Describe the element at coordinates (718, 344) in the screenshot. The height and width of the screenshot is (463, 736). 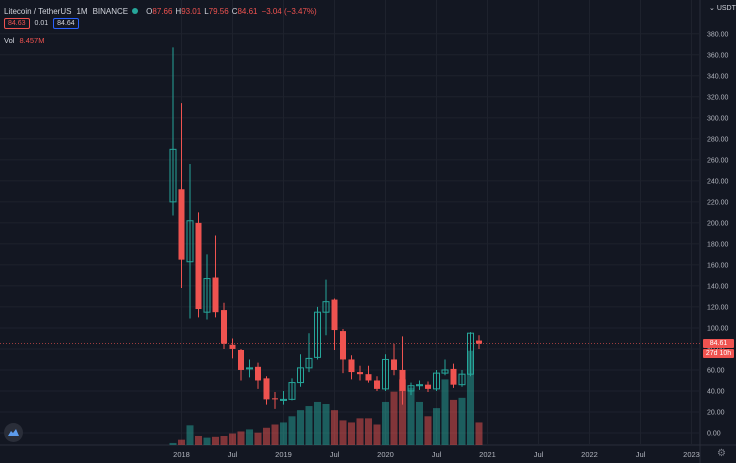
I see `last-price-tag: 84.61` at that location.